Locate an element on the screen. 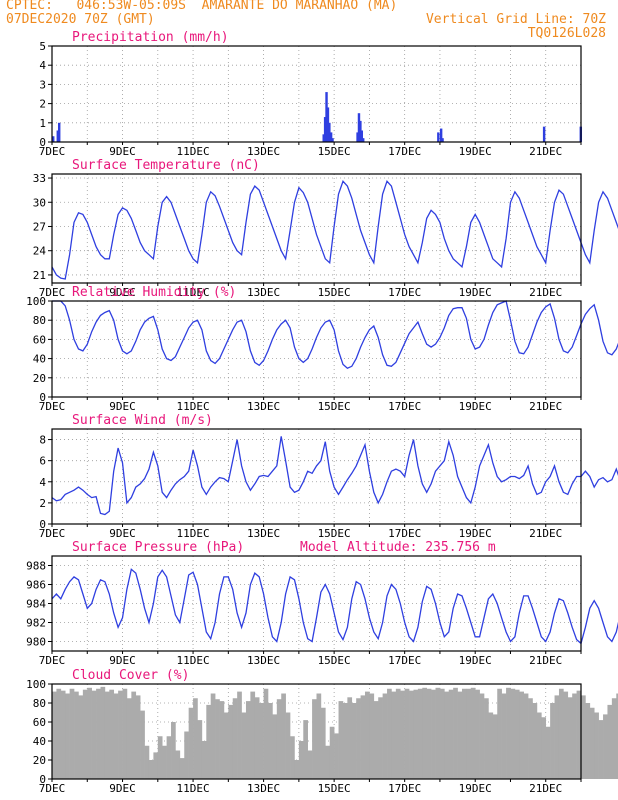 Image resolution: width=618 pixels, height=800 pixels. precipitation-ytick-label: 2 is located at coordinates (42, 104).